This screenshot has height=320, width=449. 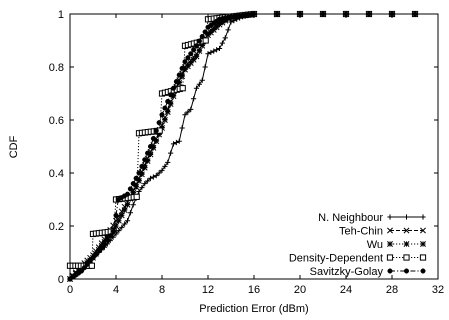 What do you see at coordinates (336, 259) in the screenshot?
I see `legend-label: Density-Dependent` at bounding box center [336, 259].